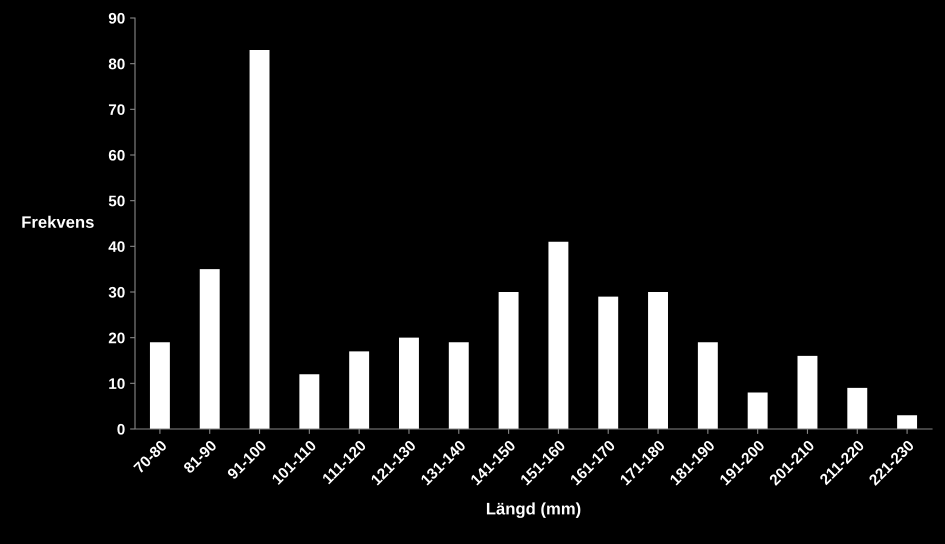 The height and width of the screenshot is (544, 945). Describe the element at coordinates (116, 201) in the screenshot. I see `y-tick-label: 50` at that location.